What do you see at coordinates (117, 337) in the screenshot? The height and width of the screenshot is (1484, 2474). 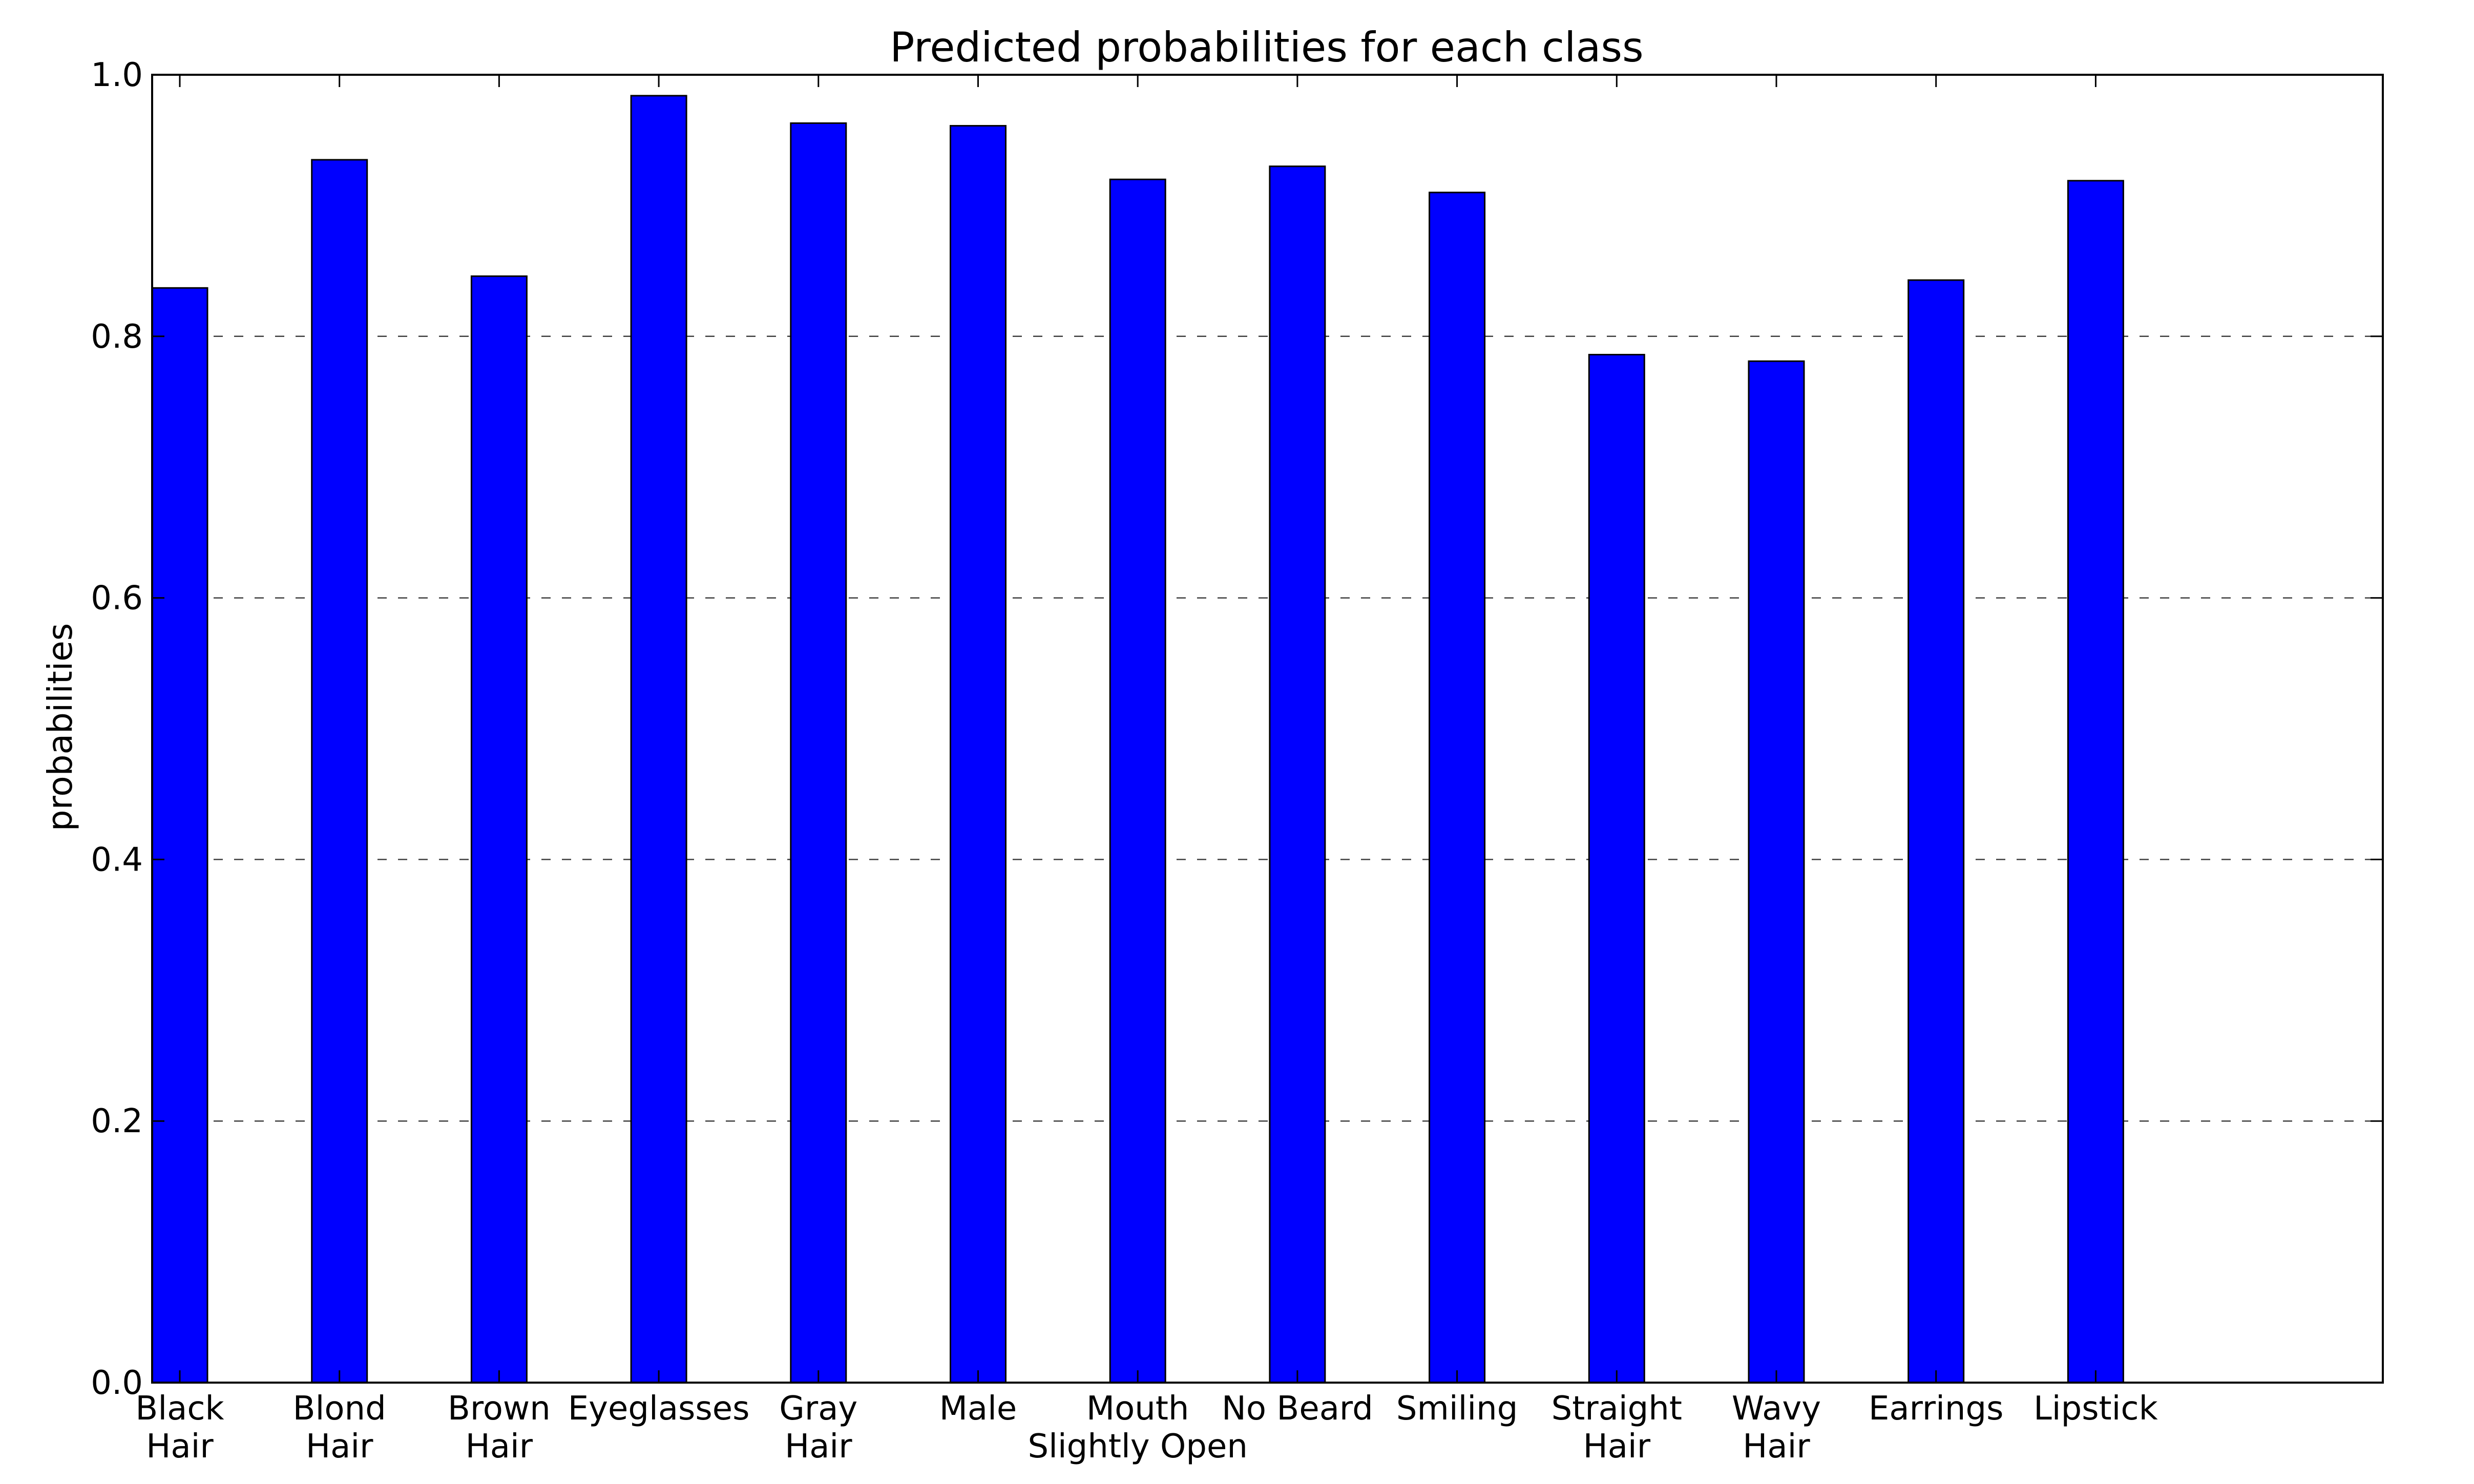 I see `y-tick-label: 0.8` at bounding box center [117, 337].